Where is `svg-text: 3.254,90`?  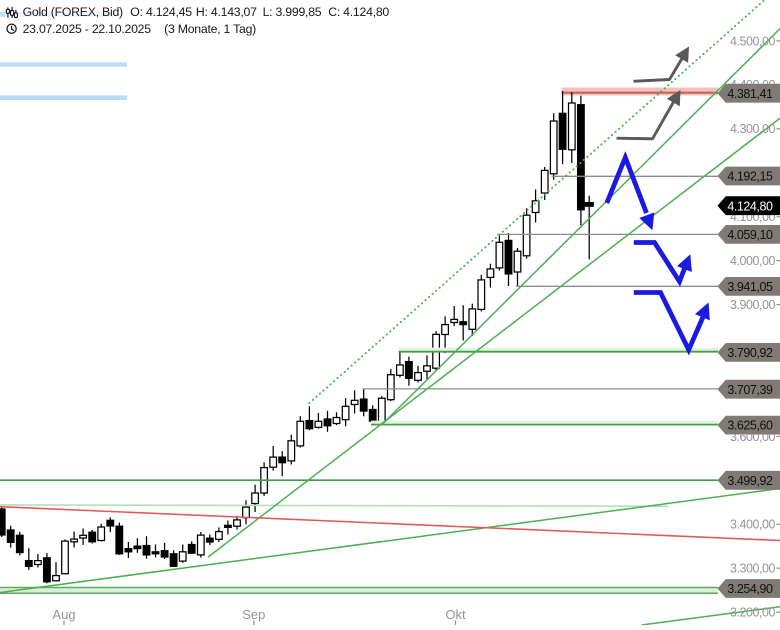 svg-text: 3.254,90 is located at coordinates (750, 589).